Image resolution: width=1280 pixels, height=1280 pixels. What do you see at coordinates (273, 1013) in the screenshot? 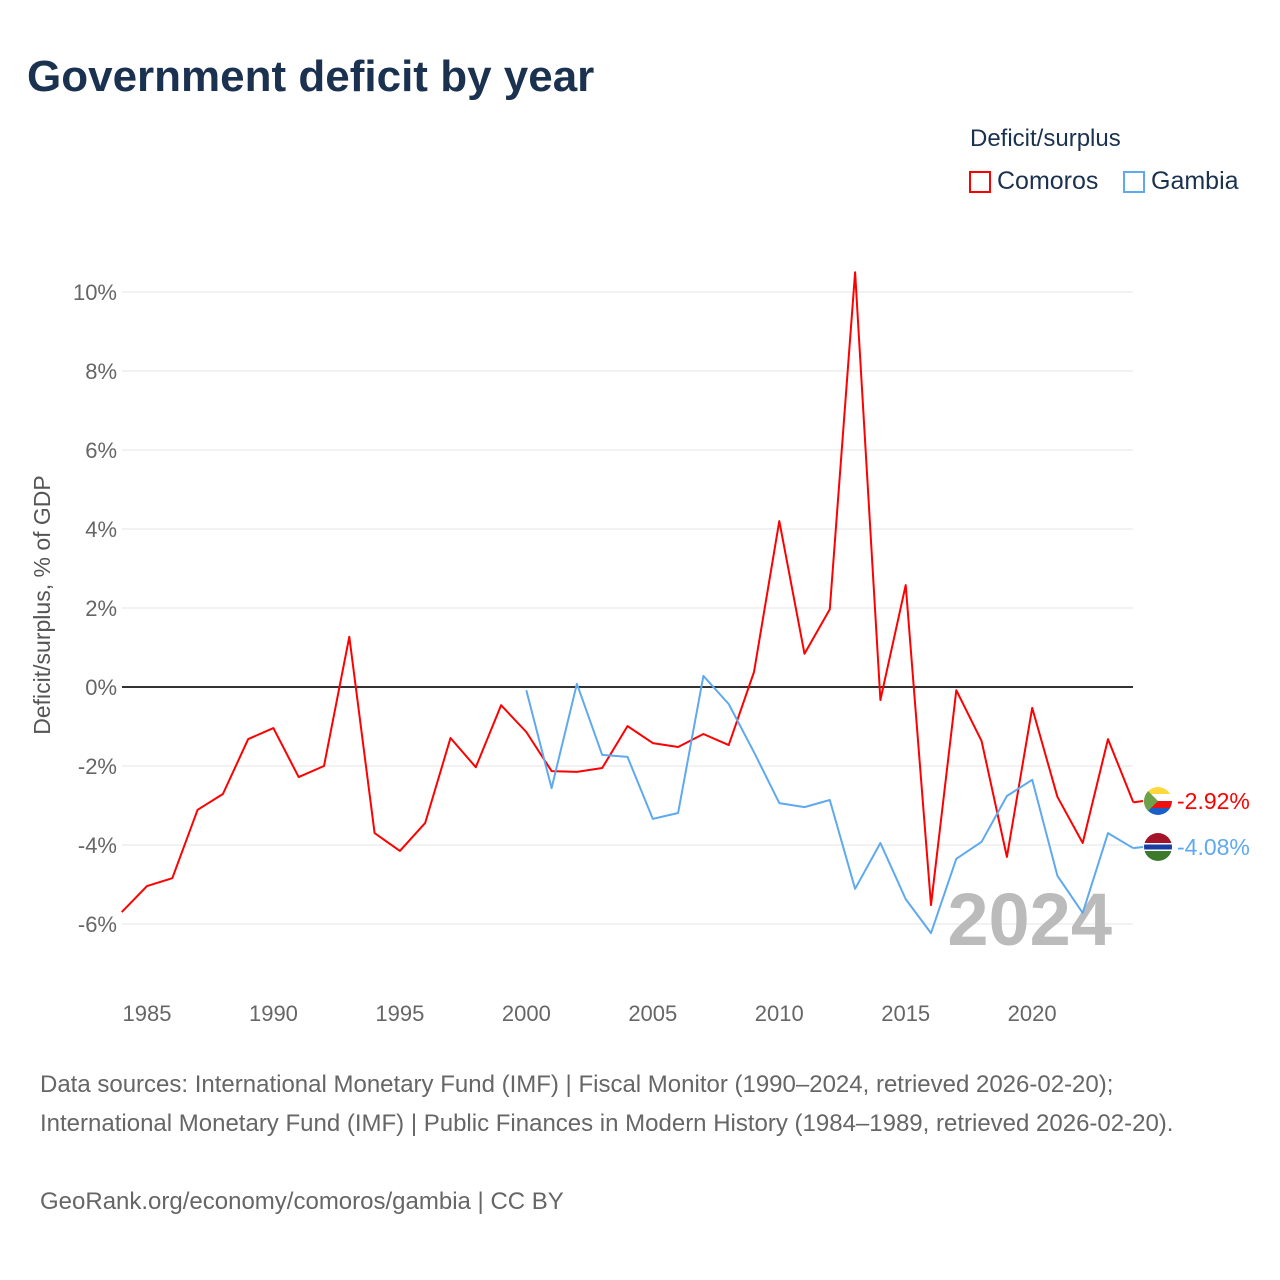
I see `x-tick-label: 1990` at bounding box center [273, 1013].